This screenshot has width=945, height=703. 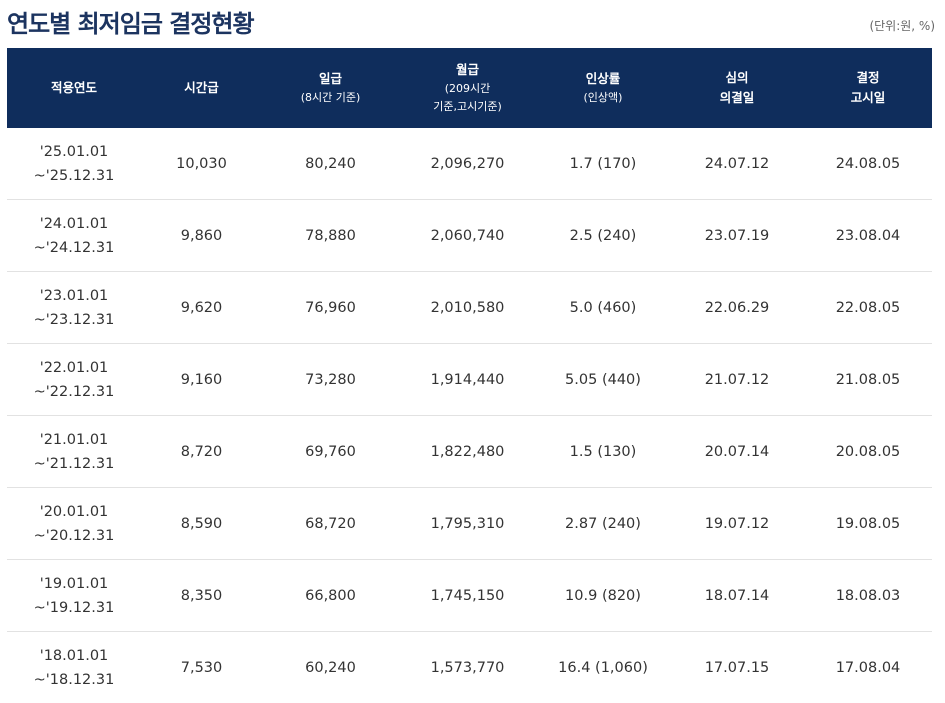 I want to click on cell-rate: 1.7 (170), so click(x=603, y=164).